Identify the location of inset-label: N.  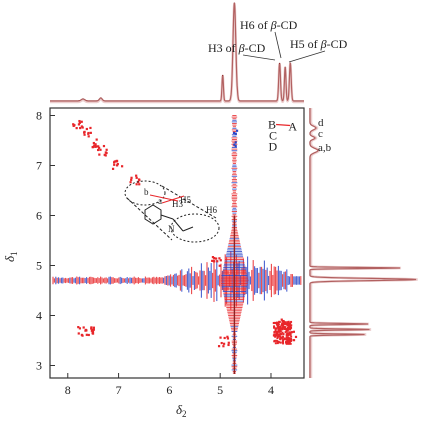
(171, 229).